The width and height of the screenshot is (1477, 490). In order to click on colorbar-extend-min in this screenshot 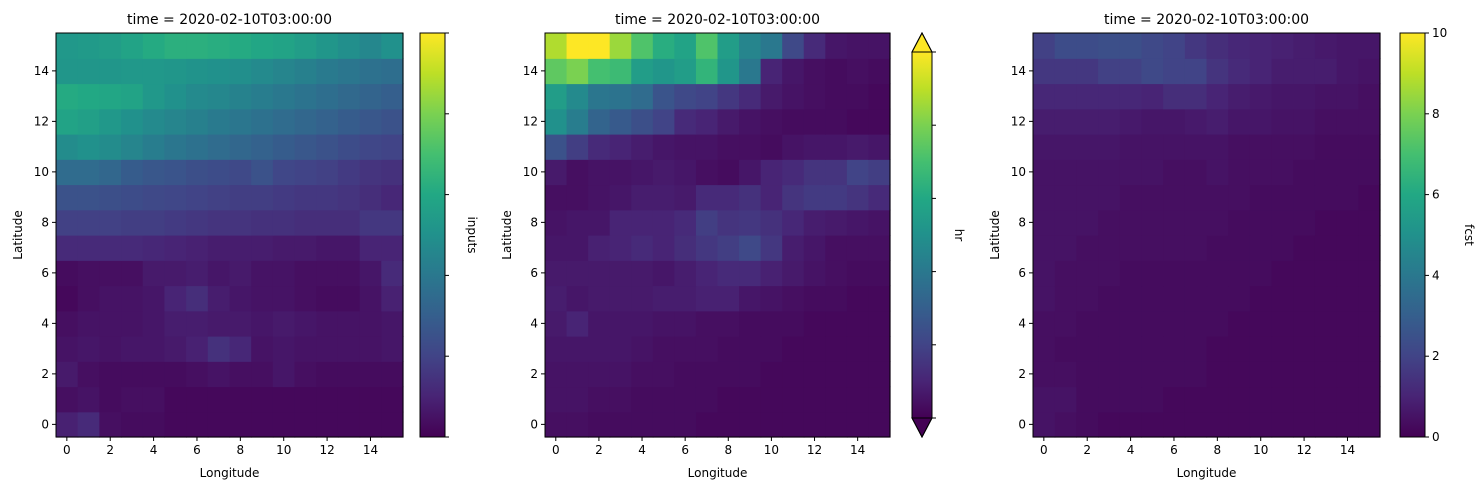, I will do `click(922, 428)`.